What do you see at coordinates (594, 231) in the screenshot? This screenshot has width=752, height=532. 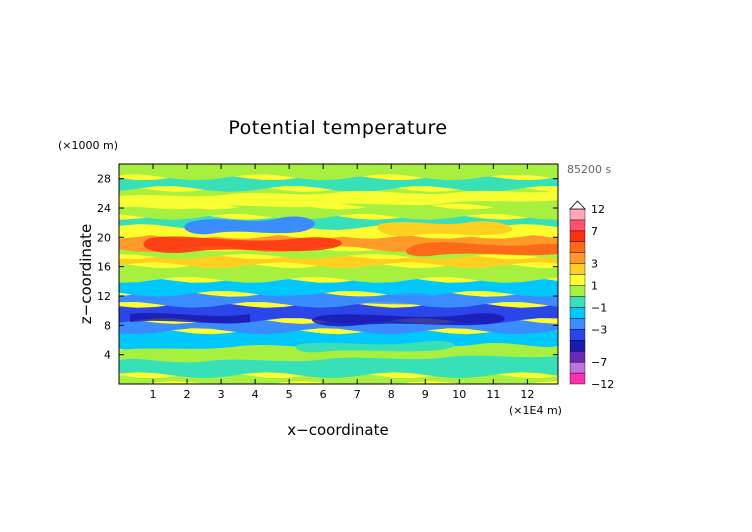 I see `colorbar-tick-label: 7` at bounding box center [594, 231].